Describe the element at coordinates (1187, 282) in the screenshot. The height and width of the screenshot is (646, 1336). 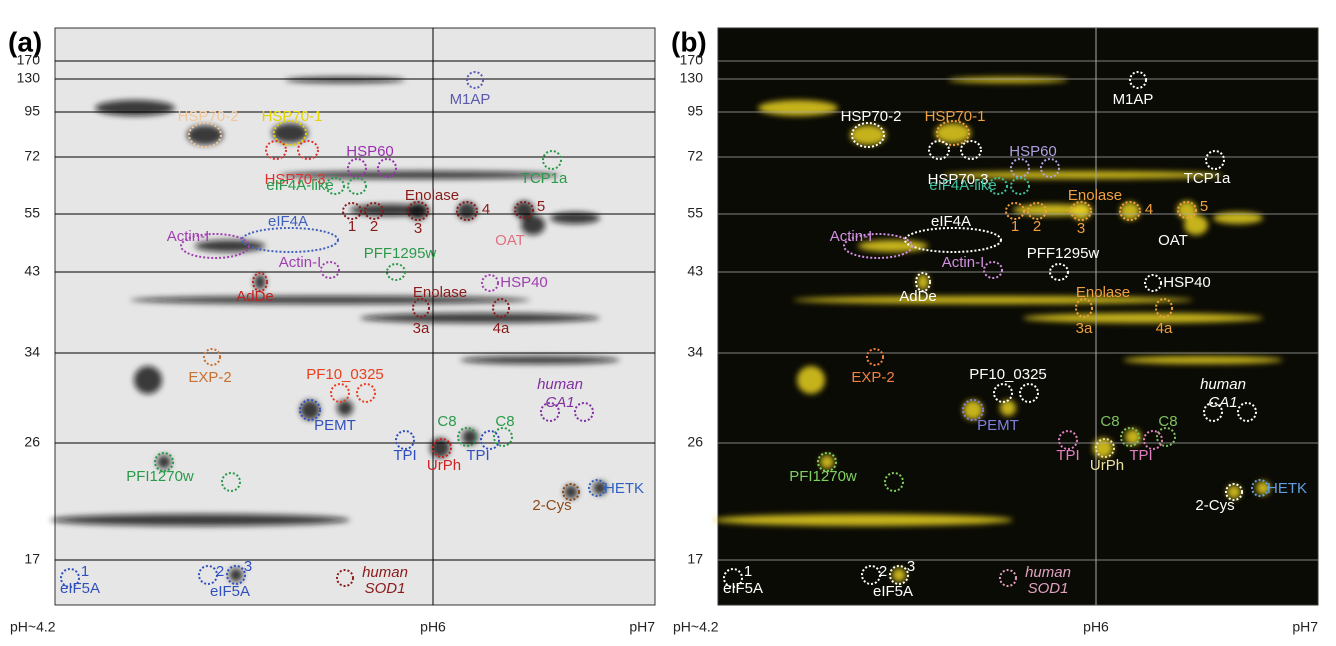
I see `spot-label: HSP40` at that location.